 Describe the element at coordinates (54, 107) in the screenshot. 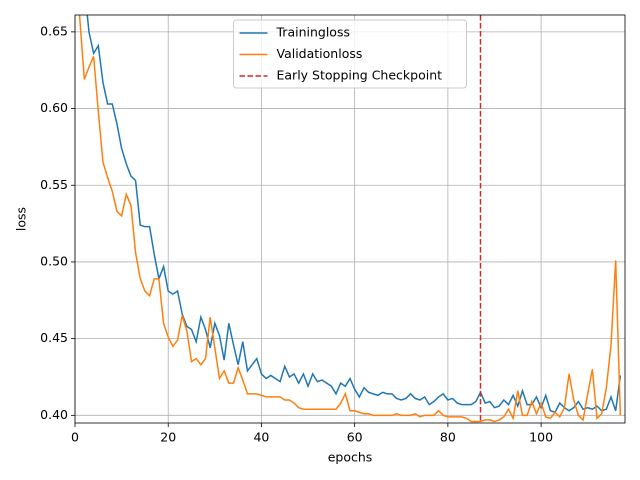

I see `y-tick-label: 0.60` at that location.